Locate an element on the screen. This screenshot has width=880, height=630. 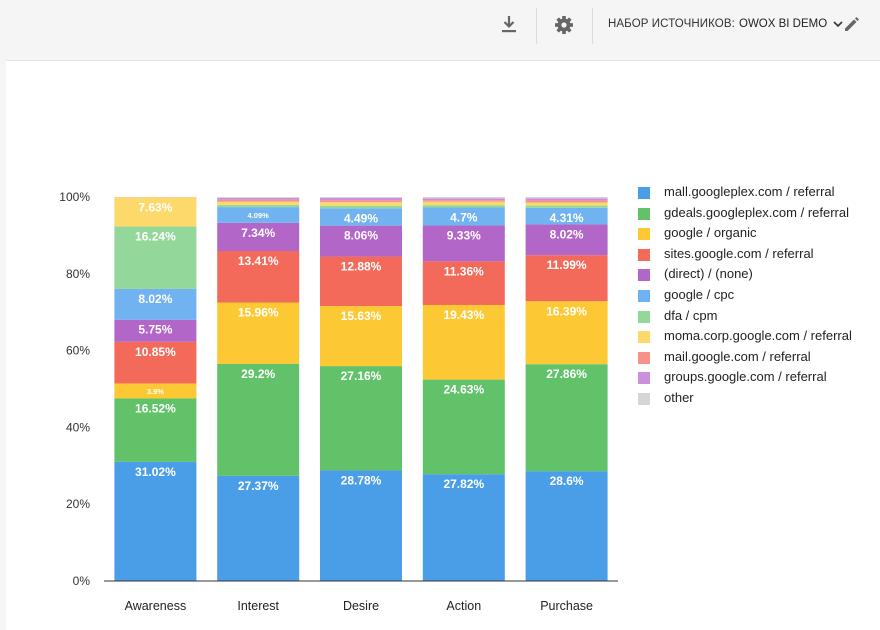
data-label: 4.49% is located at coordinates (361, 218).